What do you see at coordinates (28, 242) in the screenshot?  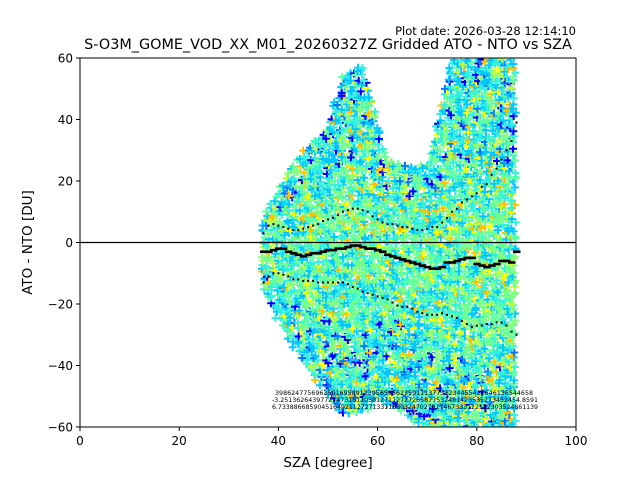 I see `y-axis-label: ATO - NTO [DU]` at bounding box center [28, 242].